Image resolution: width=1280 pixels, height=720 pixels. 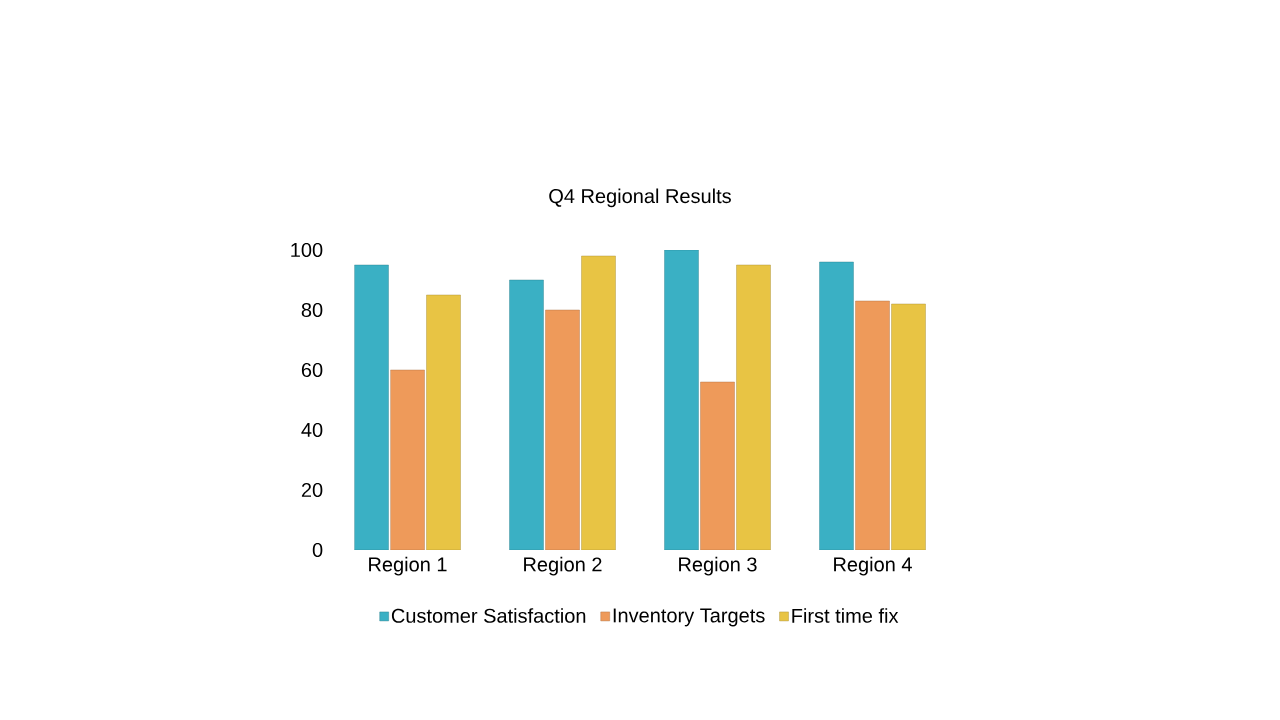 I want to click on y-tick-label: 40, so click(x=312, y=430).